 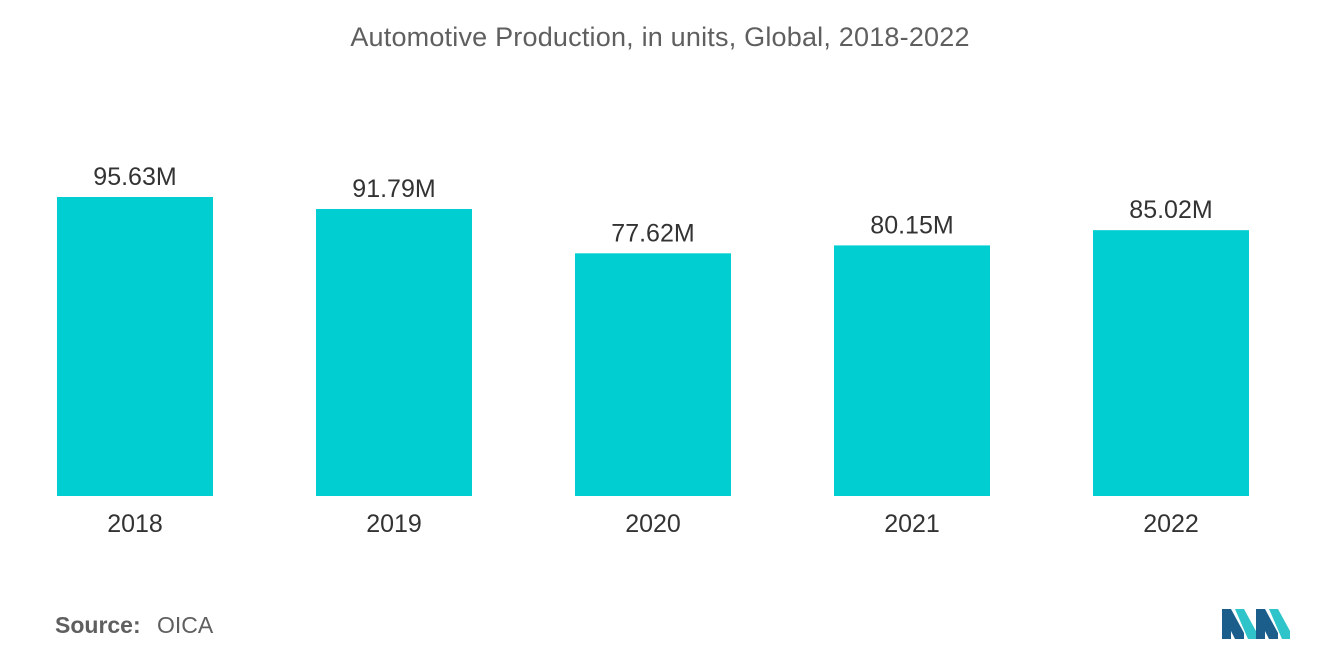 I want to click on data-label-2021: 80.15M, so click(x=911, y=225).